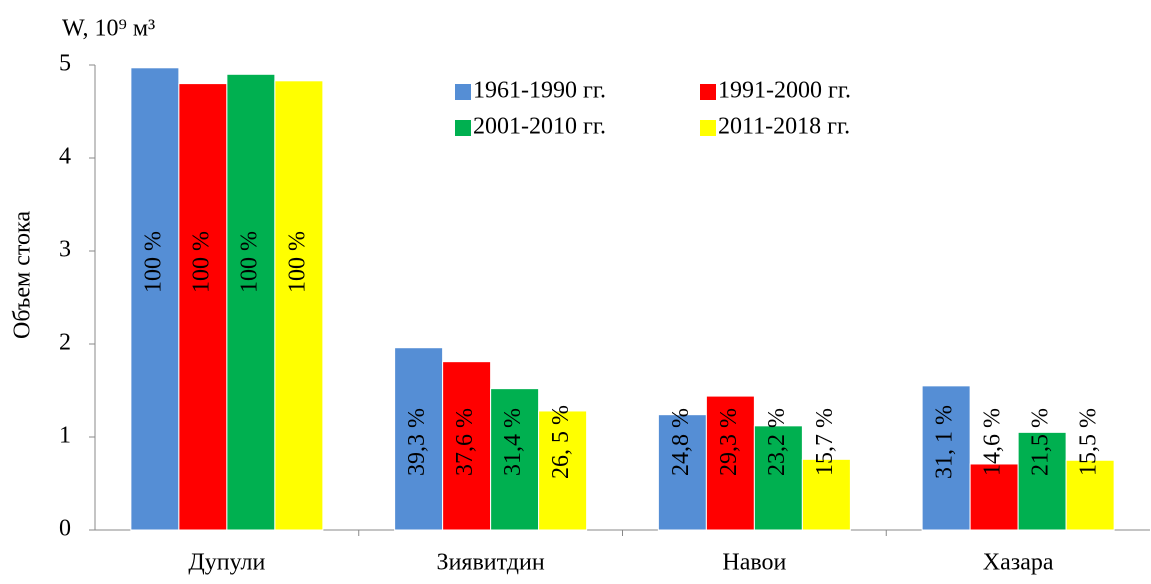  Describe the element at coordinates (784, 91) in the screenshot. I see `legend-label: 1991-2000 гг.` at that location.